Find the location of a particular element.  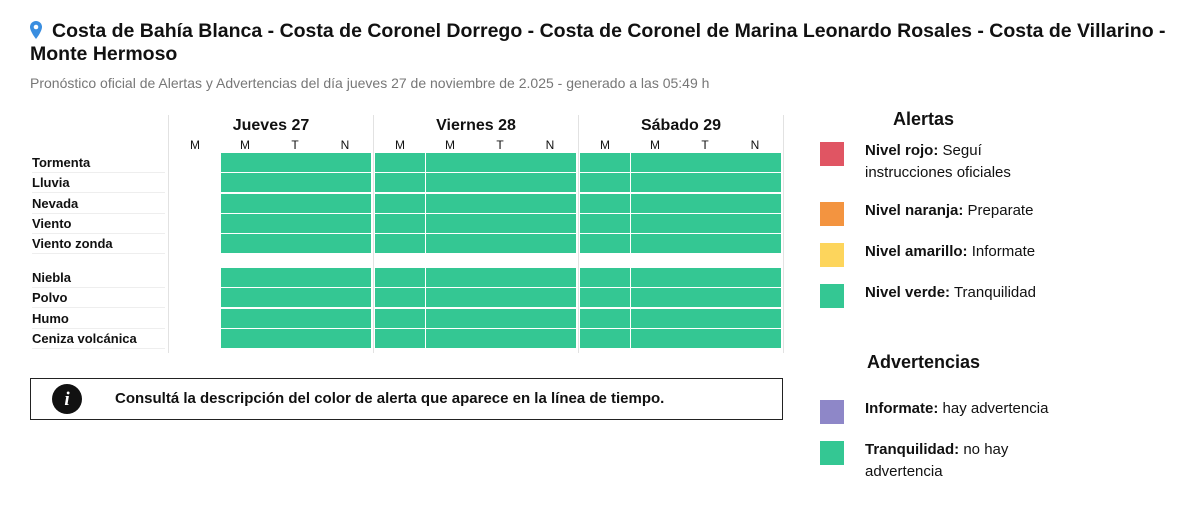

legend-heading: Alertas is located at coordinates (924, 119).